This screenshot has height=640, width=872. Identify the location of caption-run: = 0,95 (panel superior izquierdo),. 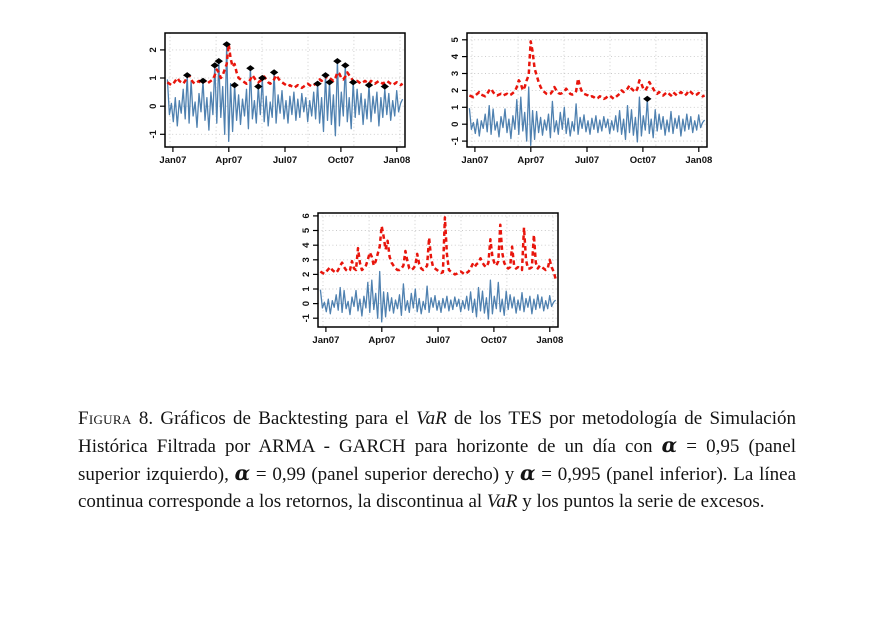
(437, 460).